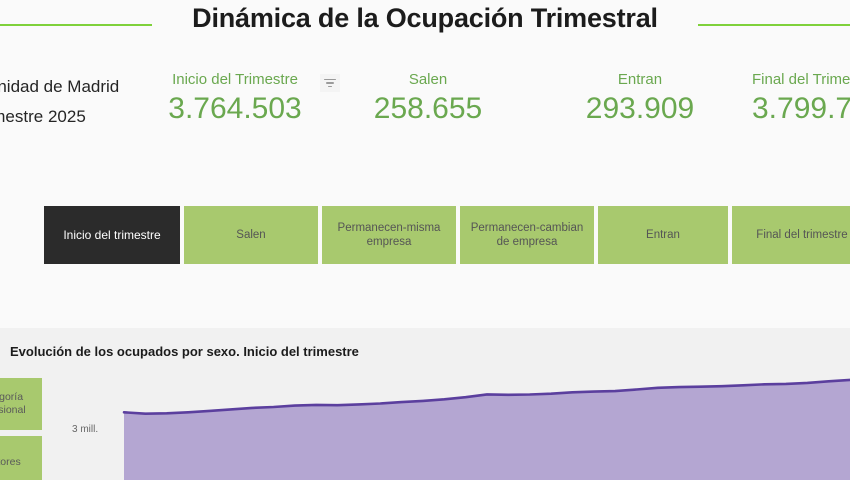 The image size is (850, 480). What do you see at coordinates (251, 235) in the screenshot?
I see `nav-button-salen: Salen` at bounding box center [251, 235].